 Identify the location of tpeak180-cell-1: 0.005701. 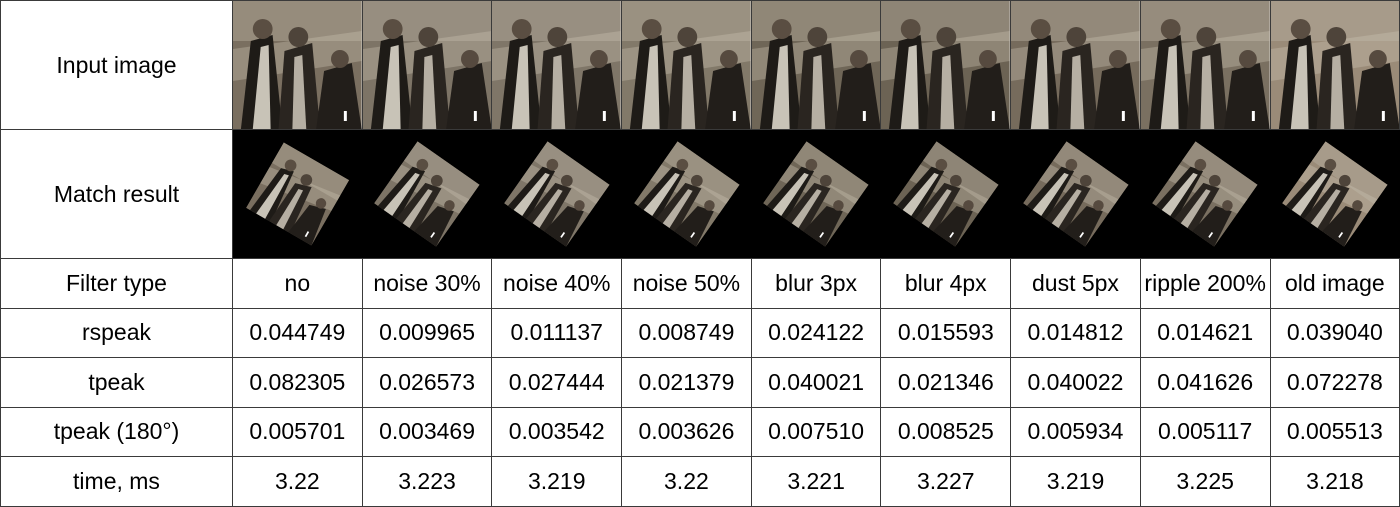
(297, 431).